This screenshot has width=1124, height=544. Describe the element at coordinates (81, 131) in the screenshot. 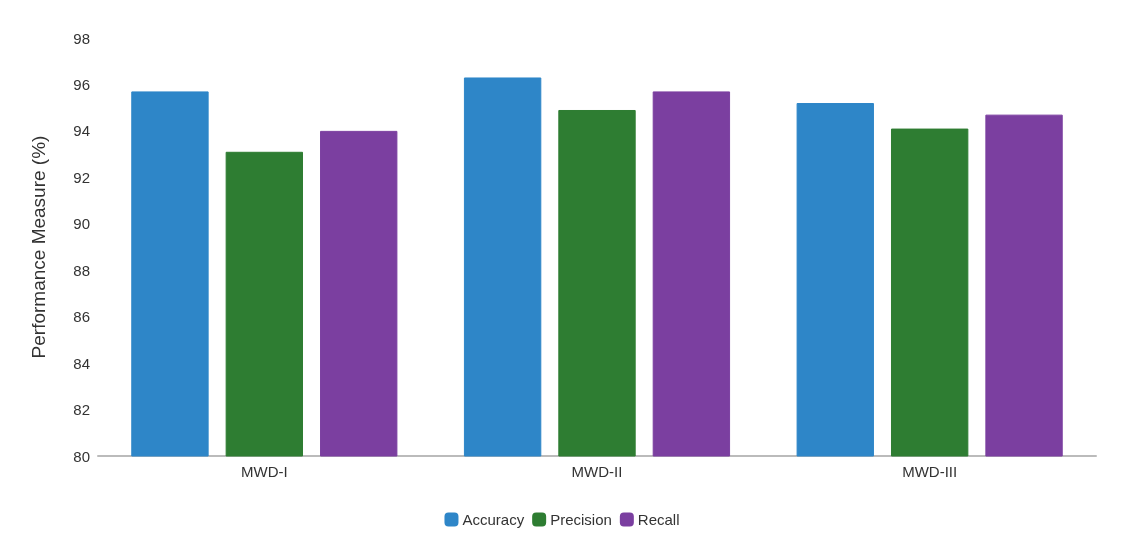

I see `y-tick-label: 94` at that location.